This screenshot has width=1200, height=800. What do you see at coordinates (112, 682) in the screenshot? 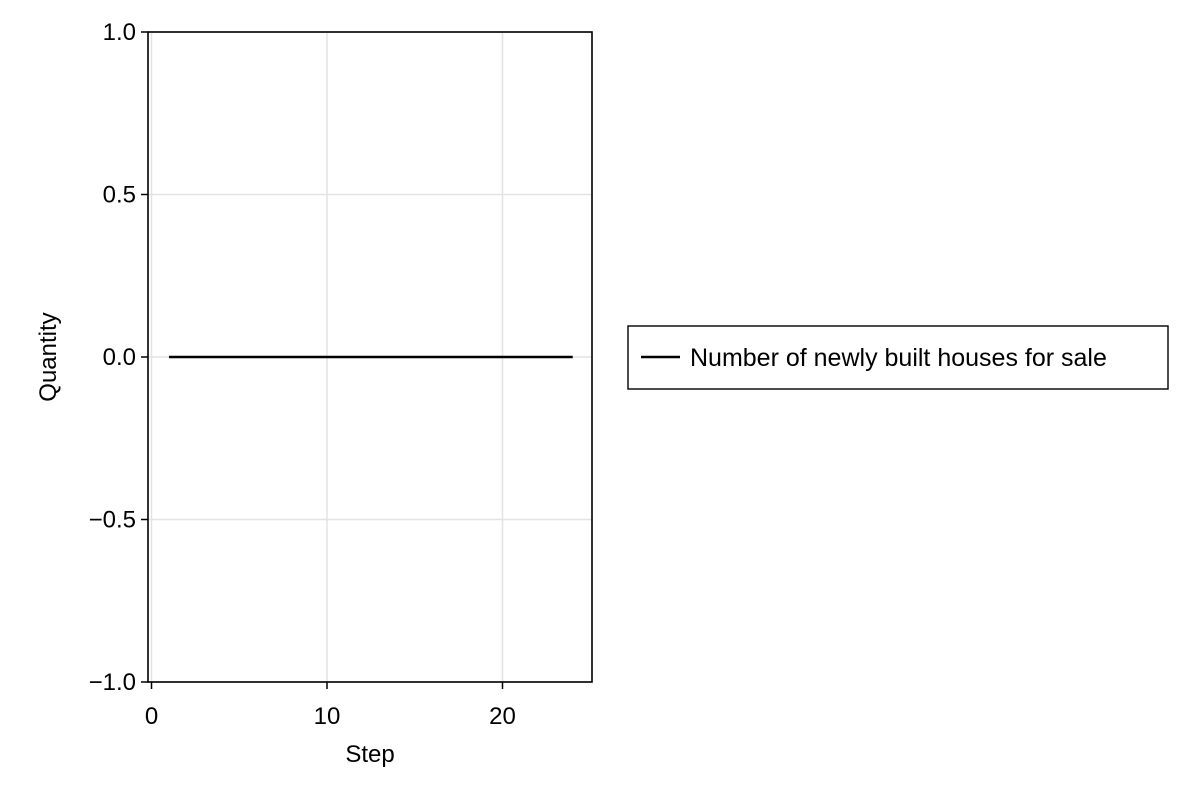
I see `y-tick-label: −1.0` at bounding box center [112, 682].